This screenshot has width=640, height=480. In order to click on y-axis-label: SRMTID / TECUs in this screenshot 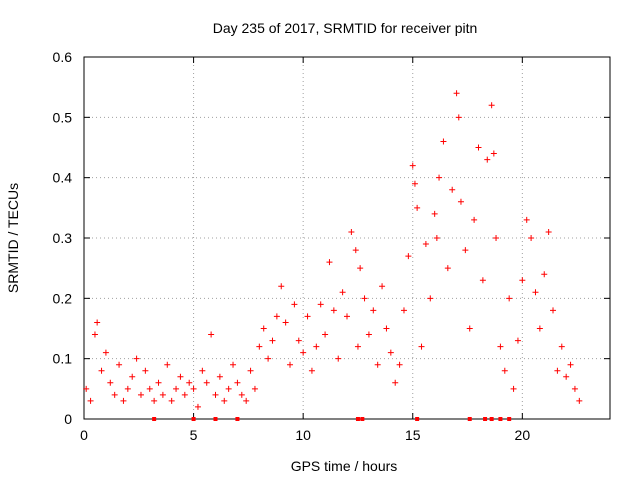, I will do `click(13, 238)`.